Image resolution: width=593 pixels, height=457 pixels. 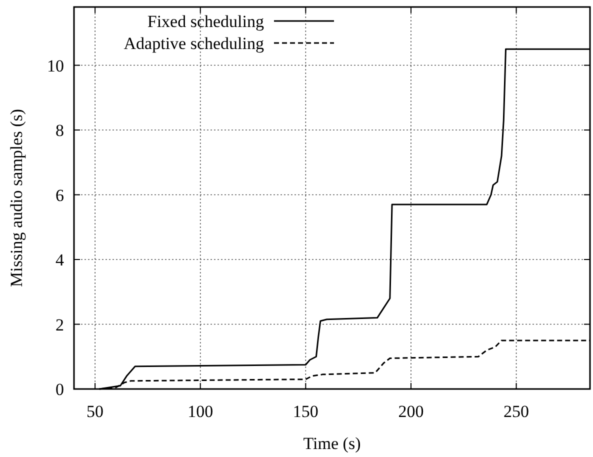 I want to click on y-tick-label: 6, so click(x=60, y=195).